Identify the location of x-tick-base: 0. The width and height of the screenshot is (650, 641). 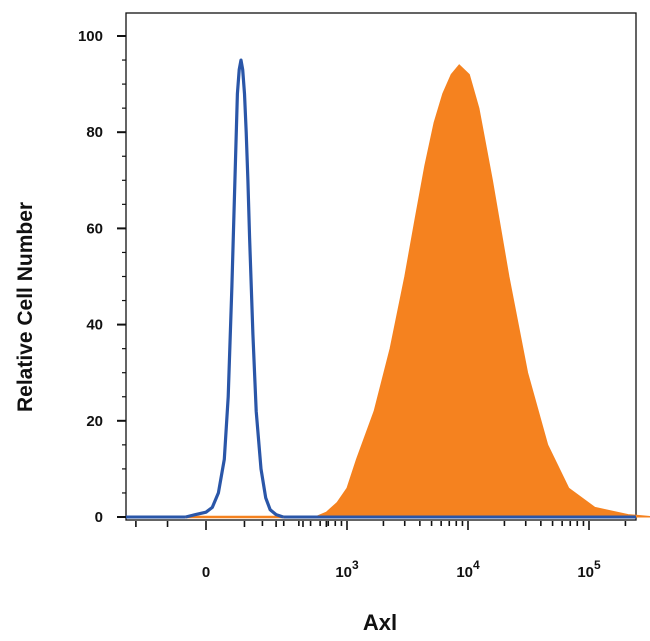
(206, 572).